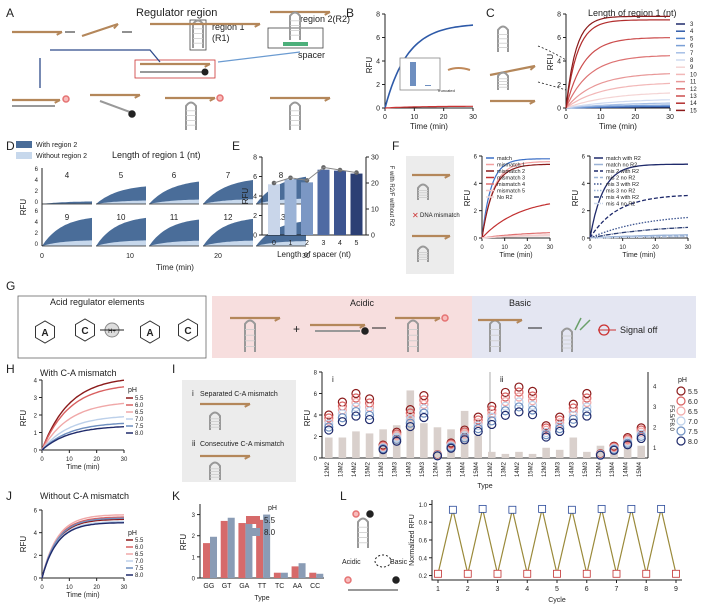 This screenshot has width=706, height=612. I want to click on k-bar-5.5-TT, so click(260, 548).